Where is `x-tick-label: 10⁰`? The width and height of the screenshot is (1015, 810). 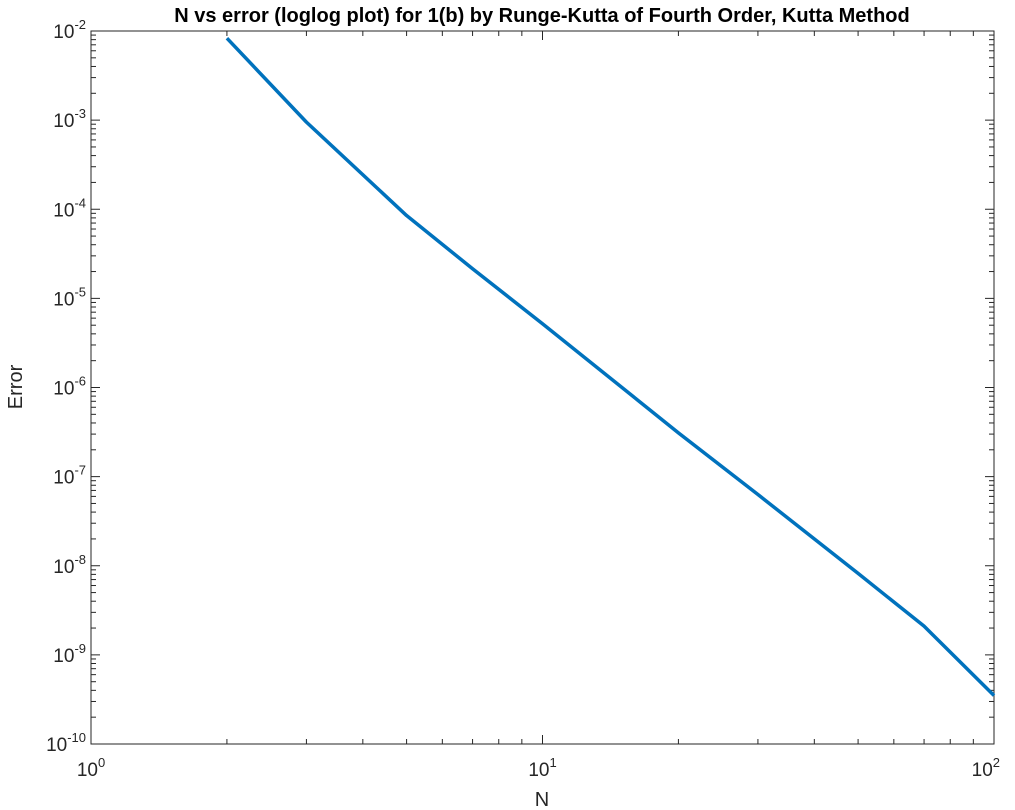
x-tick-label: 10⁰ is located at coordinates (91, 768).